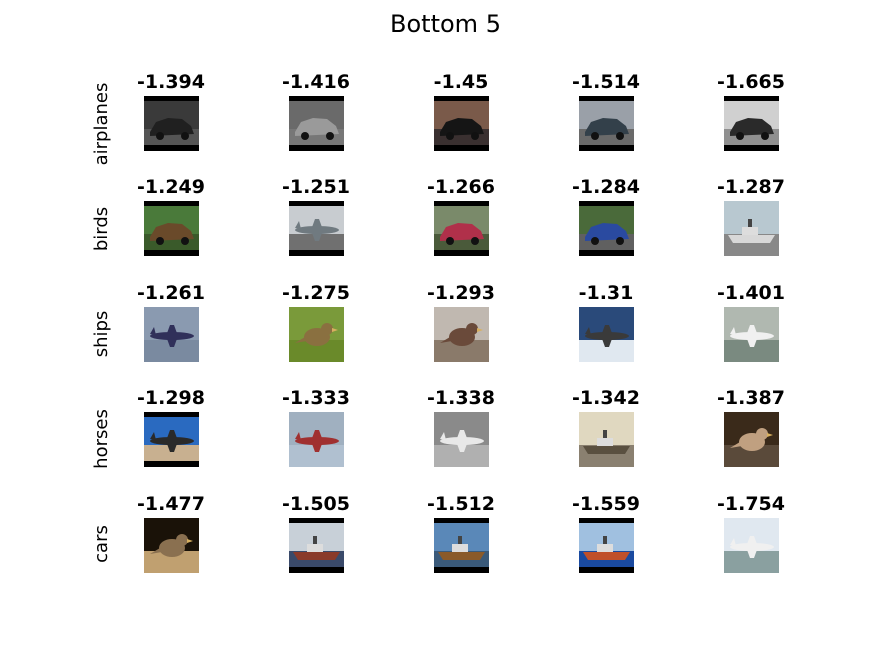 This screenshot has height=645, width=891. Describe the element at coordinates (316, 504) in the screenshot. I see `score-label: -1.505` at that location.